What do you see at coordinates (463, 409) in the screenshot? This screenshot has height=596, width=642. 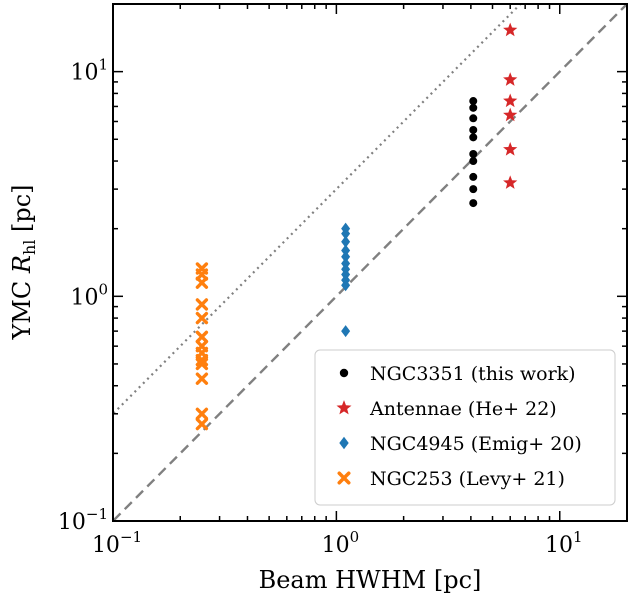 I see `legend-label: Antennae (He+ 22)` at bounding box center [463, 409].